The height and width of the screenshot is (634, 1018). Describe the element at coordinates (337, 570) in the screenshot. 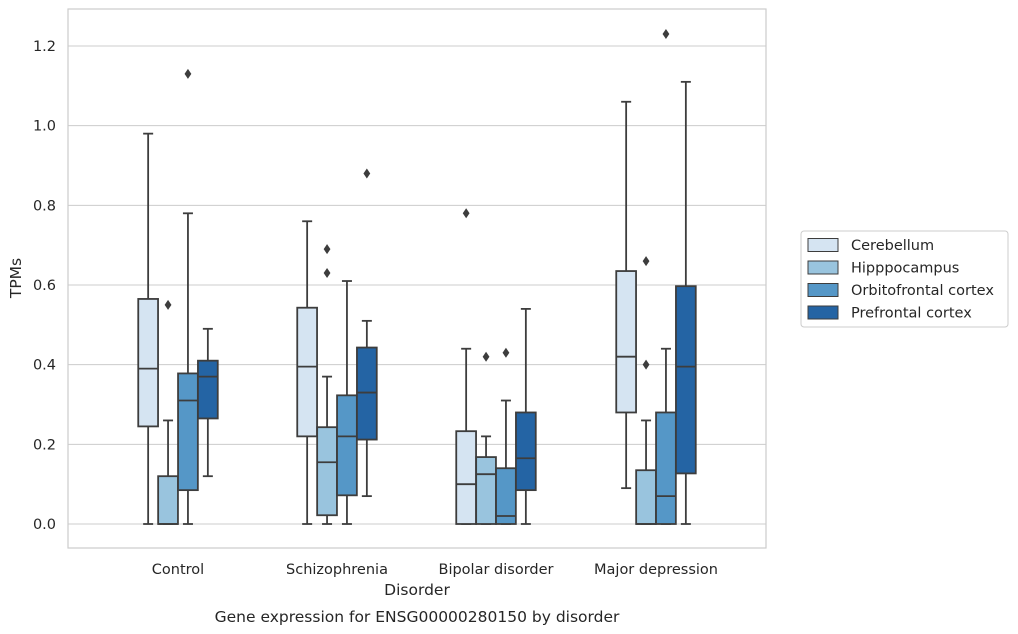

I see `x-tick-label: Schizophrenia` at that location.